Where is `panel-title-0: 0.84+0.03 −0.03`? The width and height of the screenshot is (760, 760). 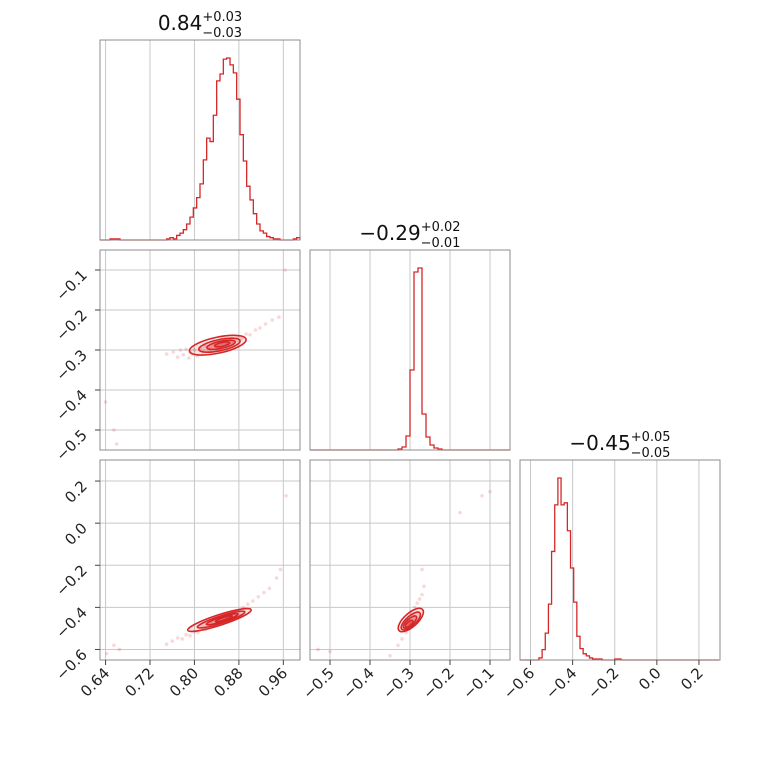 panel-title-0: 0.84+0.03 −0.03 is located at coordinates (200, 25).